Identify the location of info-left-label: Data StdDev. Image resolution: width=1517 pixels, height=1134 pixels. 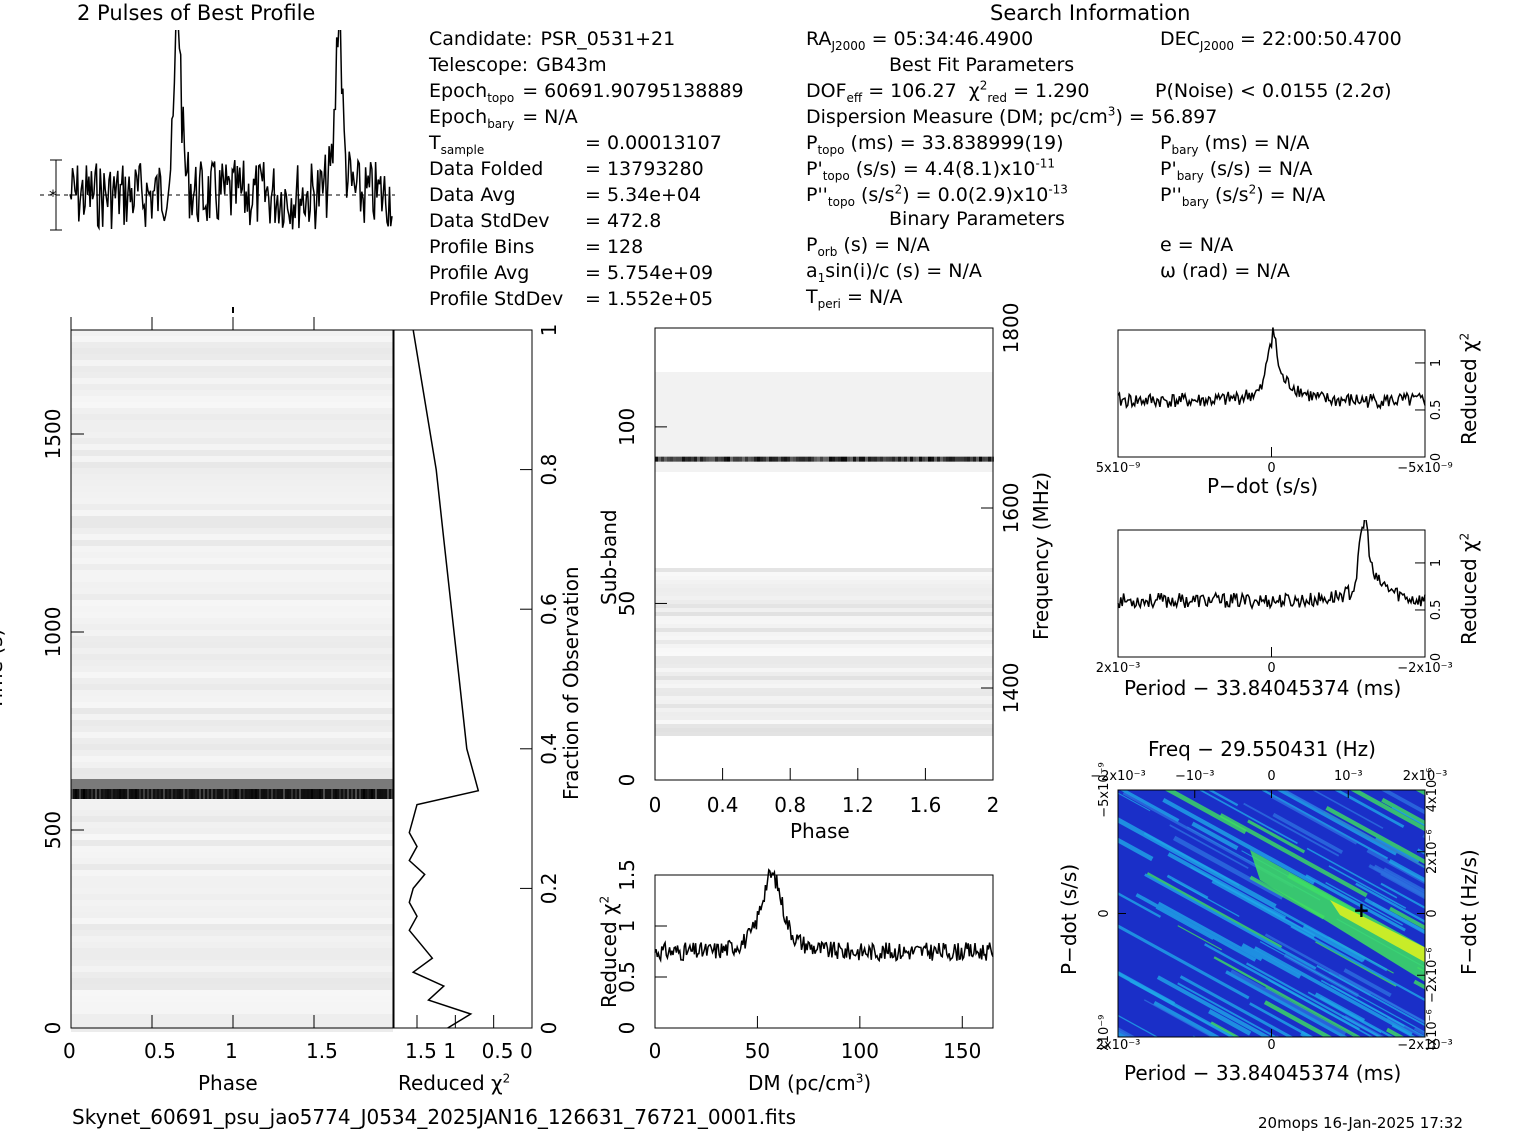
(489, 221).